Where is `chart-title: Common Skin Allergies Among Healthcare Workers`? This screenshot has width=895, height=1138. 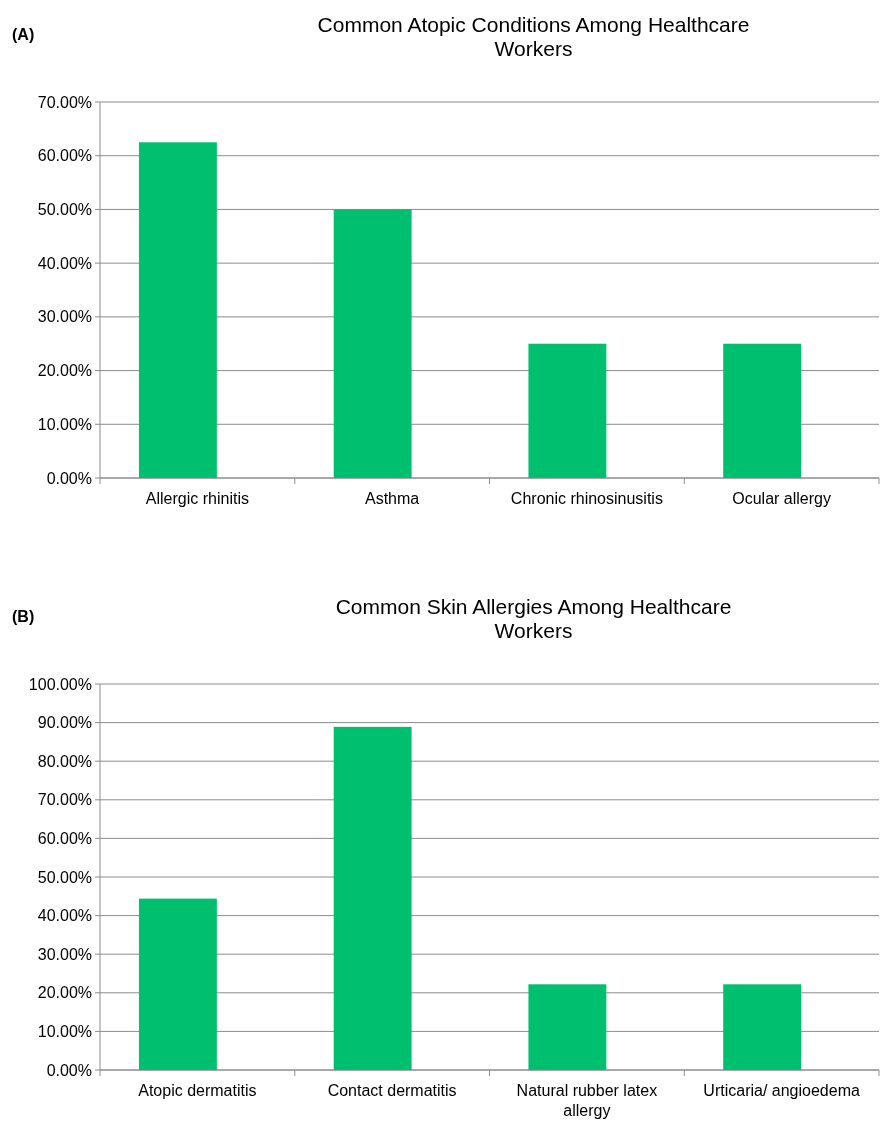
chart-title: Common Skin Allergies Among Healthcare Workers is located at coordinates (533, 618).